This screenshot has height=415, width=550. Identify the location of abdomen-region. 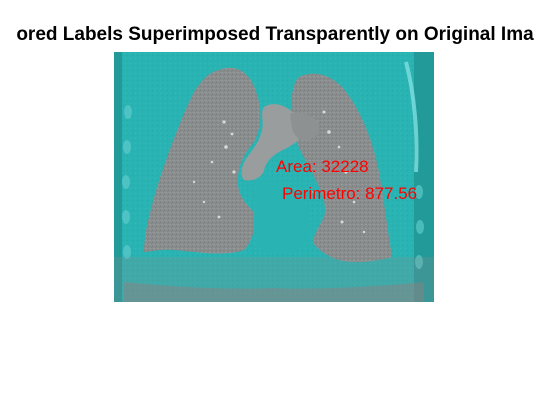
(274, 292).